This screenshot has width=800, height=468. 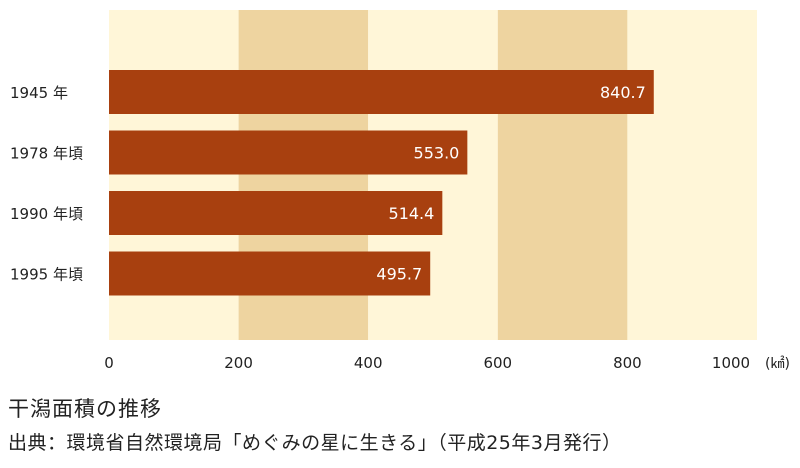 What do you see at coordinates (731, 363) in the screenshot?
I see `x-tick-label-5: 1000` at bounding box center [731, 363].